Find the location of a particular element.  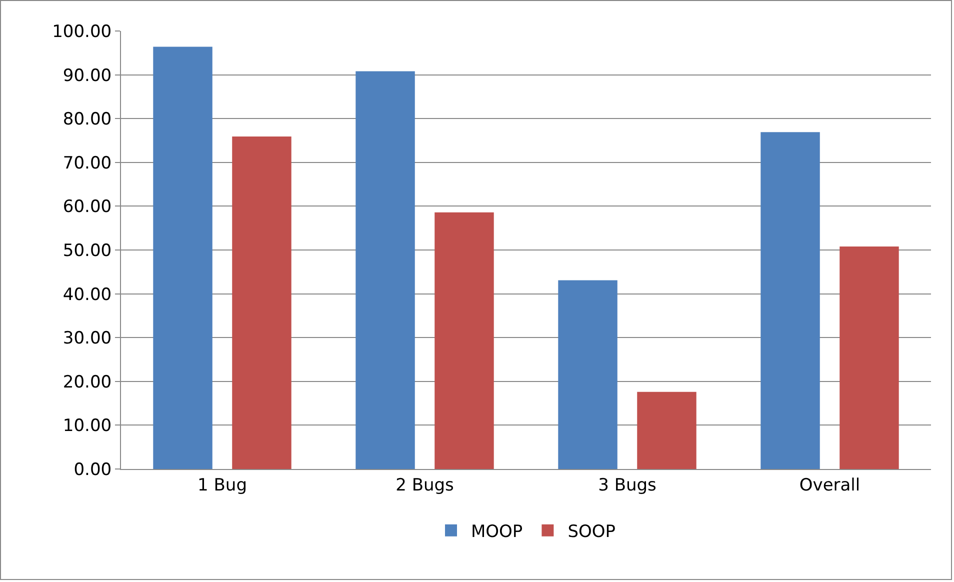

x-tick-label: 3 Bugs is located at coordinates (627, 485).